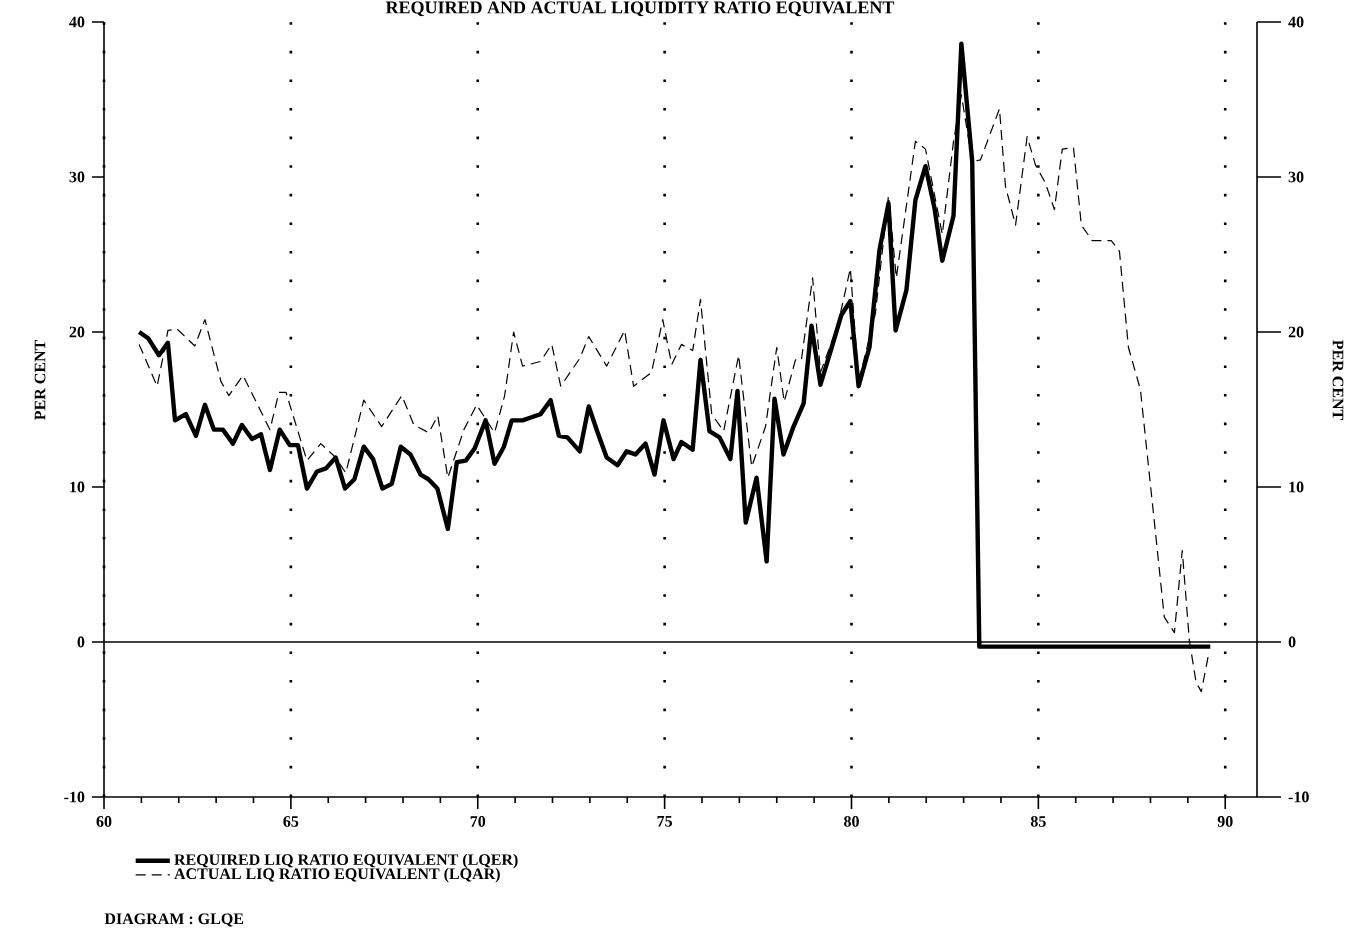 This screenshot has width=1362, height=938. What do you see at coordinates (104, 821) in the screenshot?
I see `x-tick-label: 60` at bounding box center [104, 821].